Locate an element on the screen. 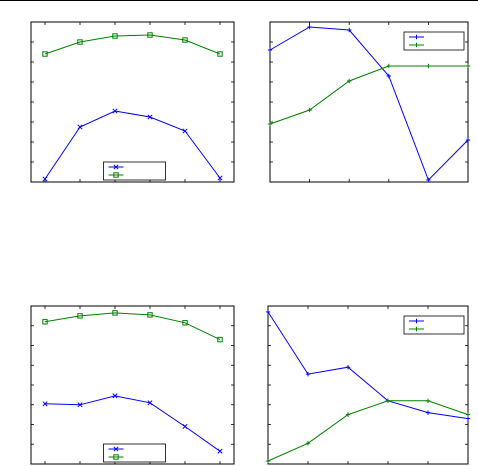 The height and width of the screenshot is (466, 478). chart-panel-top-left is located at coordinates (132, 102).